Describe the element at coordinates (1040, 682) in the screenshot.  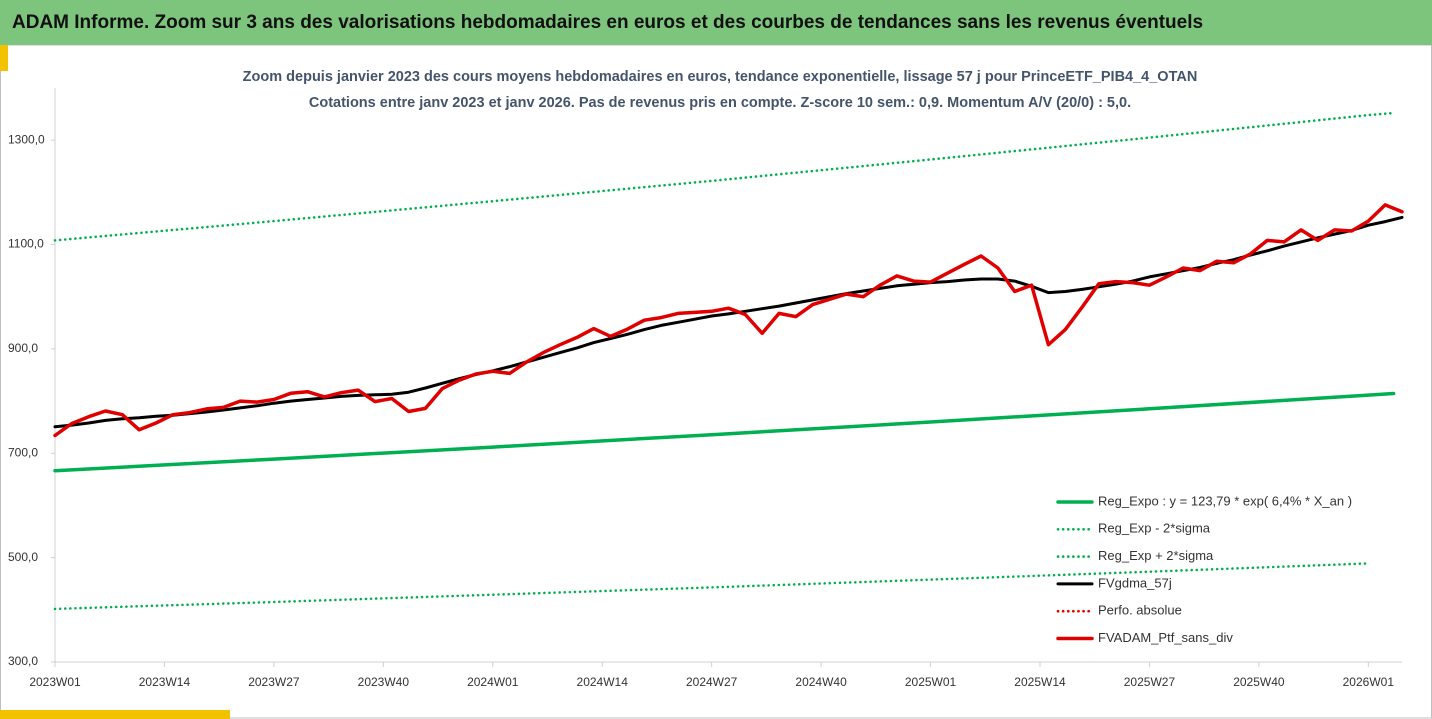
I see `x-tick-label: 2025W14` at that location.